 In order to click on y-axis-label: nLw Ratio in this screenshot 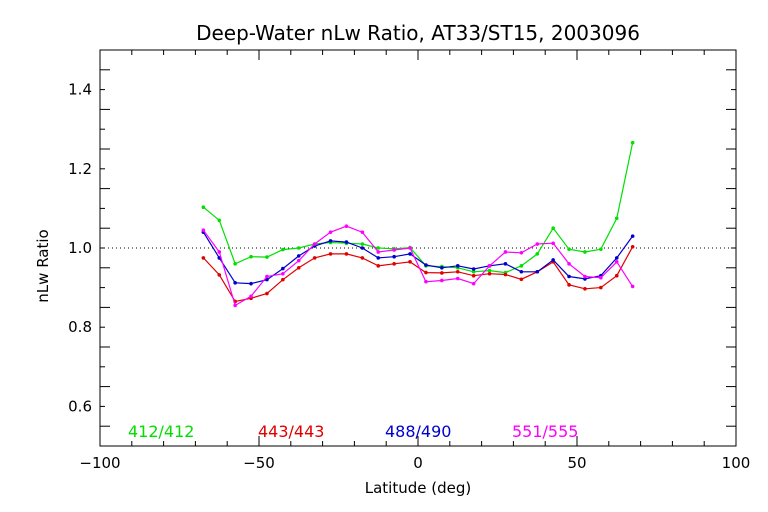, I will do `click(43, 265)`.